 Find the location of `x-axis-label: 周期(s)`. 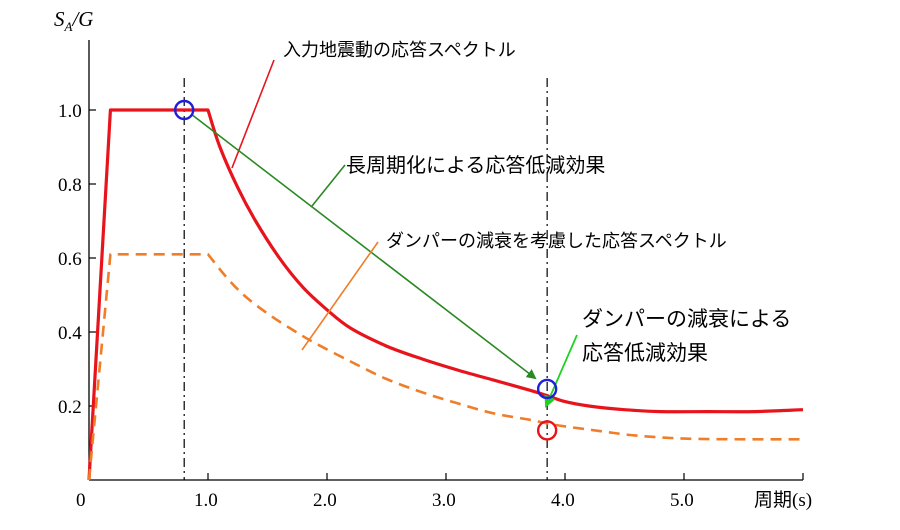

x-axis-label: 周期(s) is located at coordinates (783, 500).